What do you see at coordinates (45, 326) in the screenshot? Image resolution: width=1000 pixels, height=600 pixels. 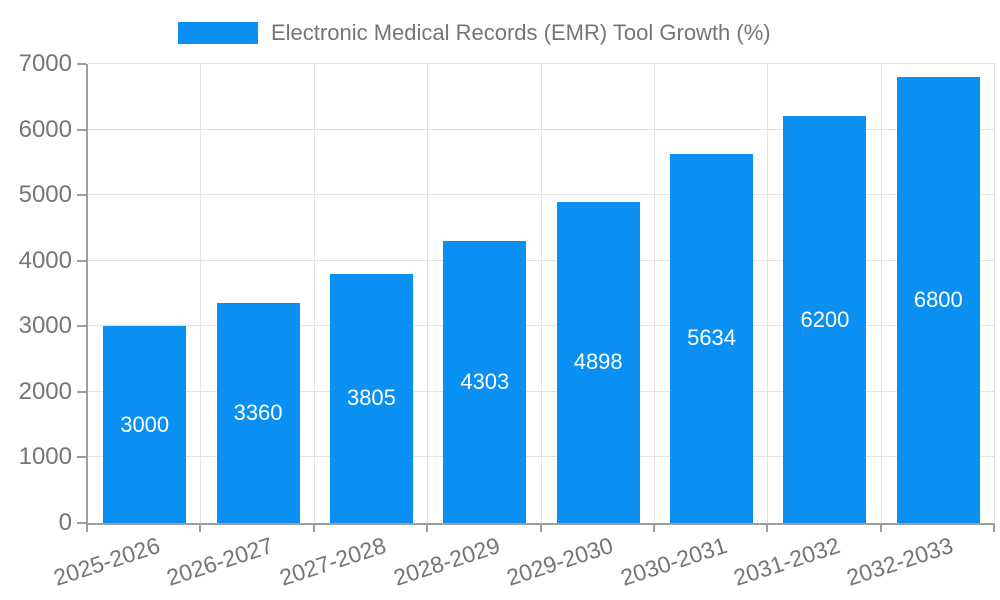 I see `y-axis-label: 3000` at bounding box center [45, 326].